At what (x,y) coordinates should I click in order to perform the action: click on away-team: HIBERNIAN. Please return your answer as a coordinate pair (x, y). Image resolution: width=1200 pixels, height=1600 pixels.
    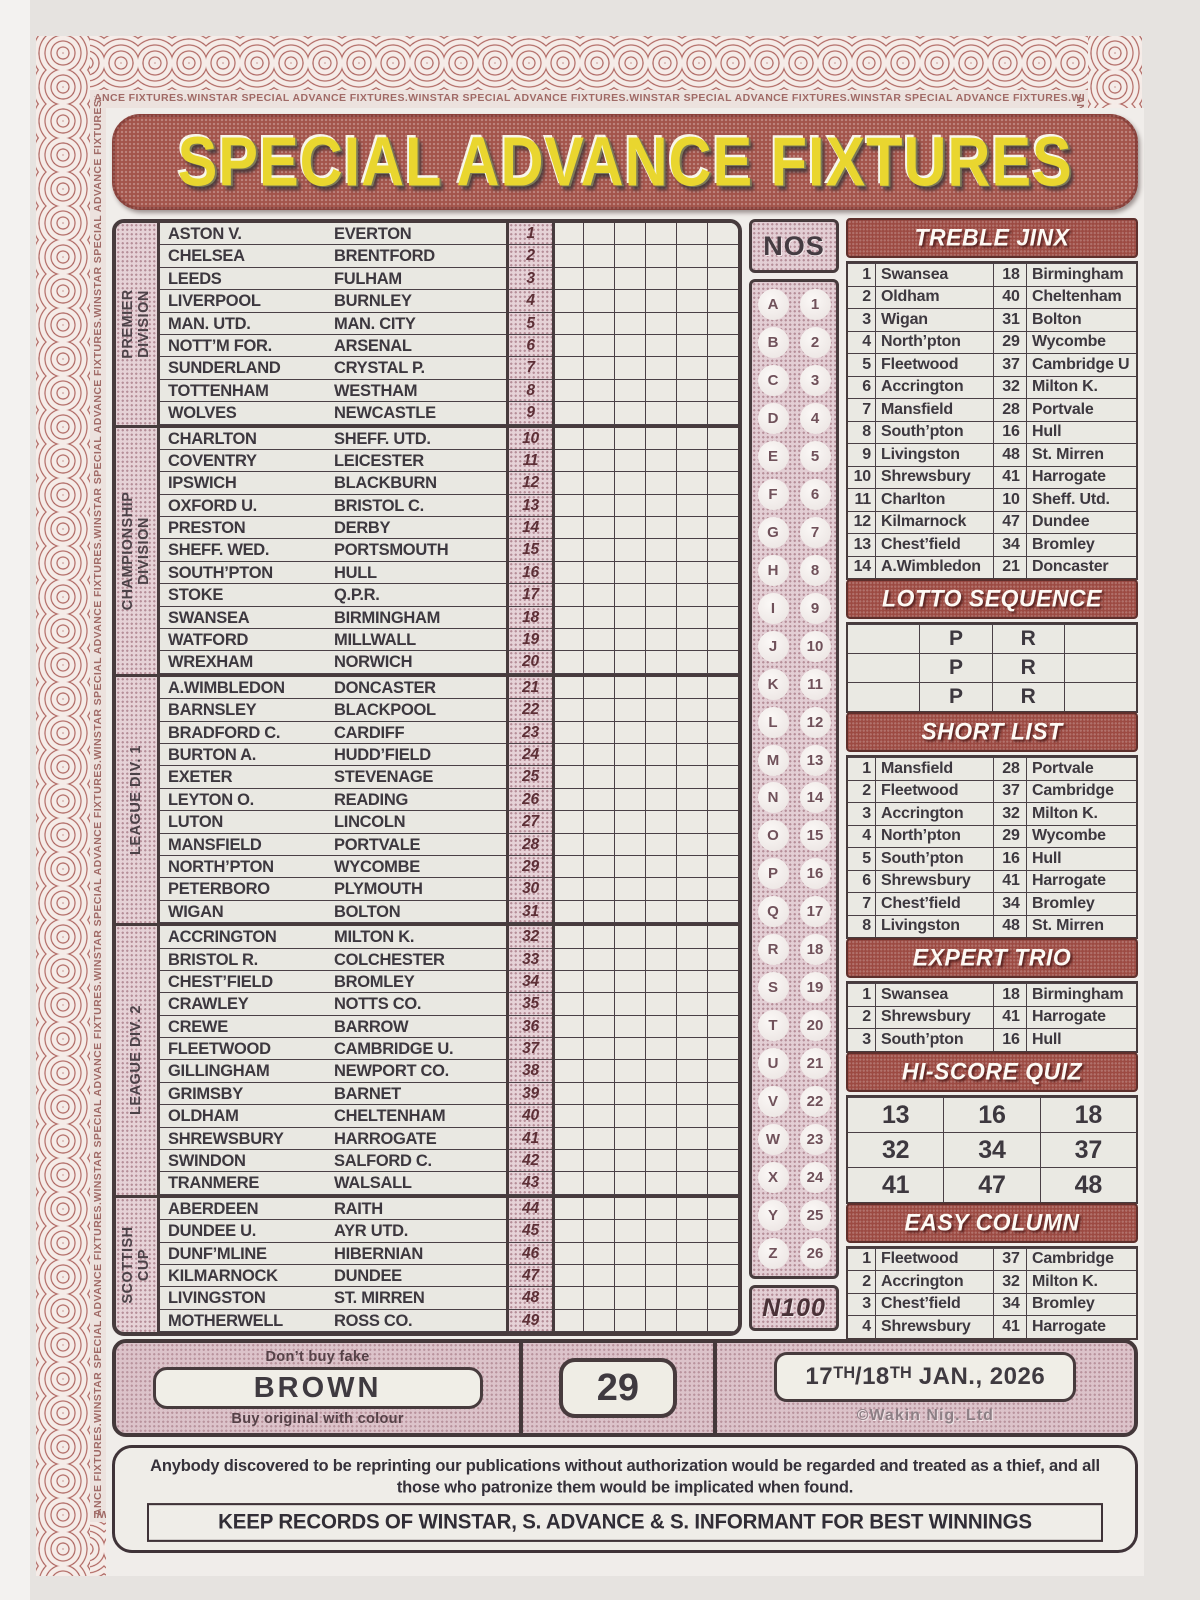
    Looking at the image, I should click on (416, 1254).